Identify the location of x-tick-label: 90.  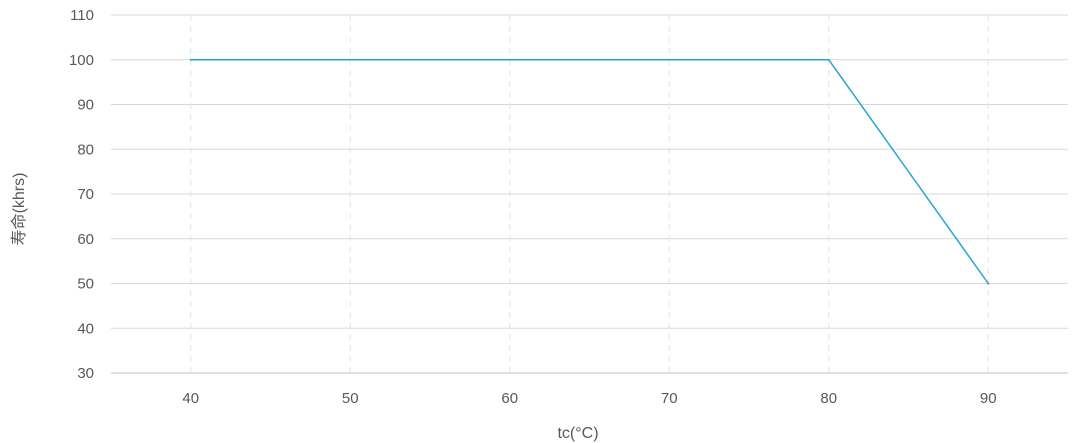
(988, 398).